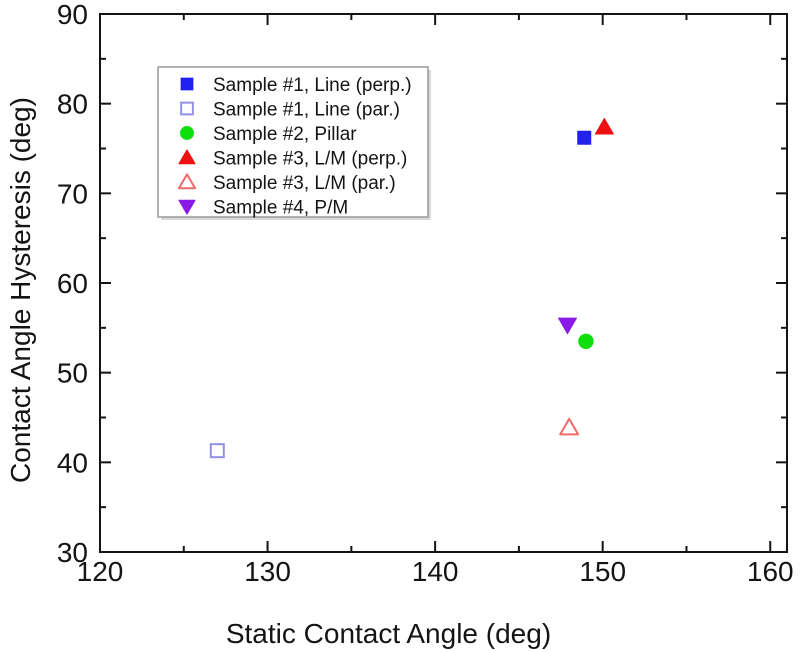 Image resolution: width=800 pixels, height=651 pixels. Describe the element at coordinates (312, 85) in the screenshot. I see `legend-item-label: Sample #1, Line (perp.)` at that location.